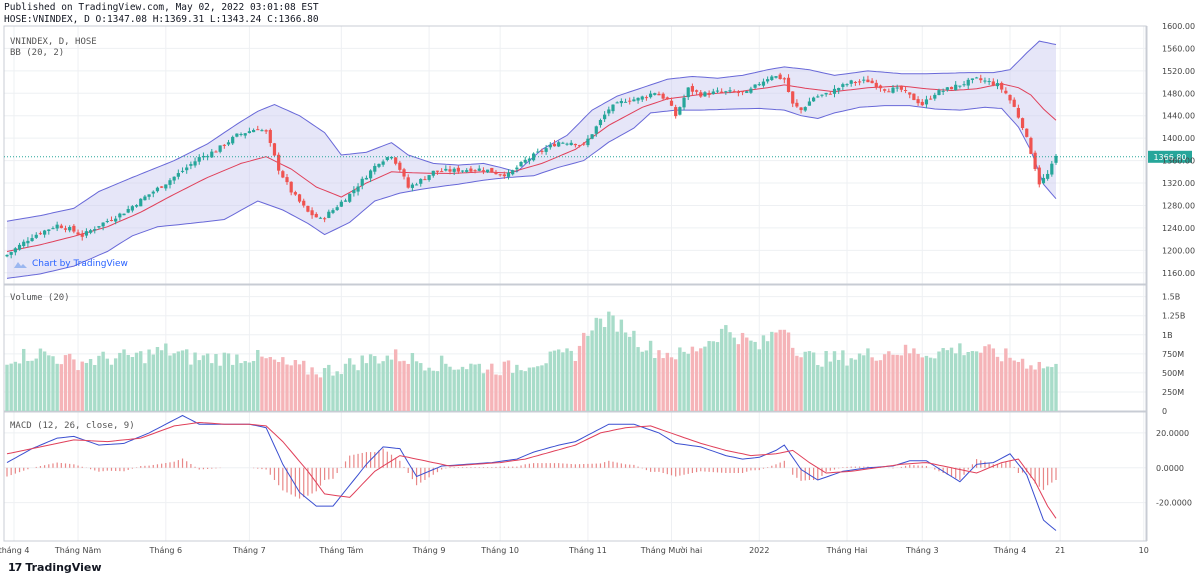 The width and height of the screenshot is (1200, 579). I want to click on bb-legend: BB (20, 2), so click(37, 53).